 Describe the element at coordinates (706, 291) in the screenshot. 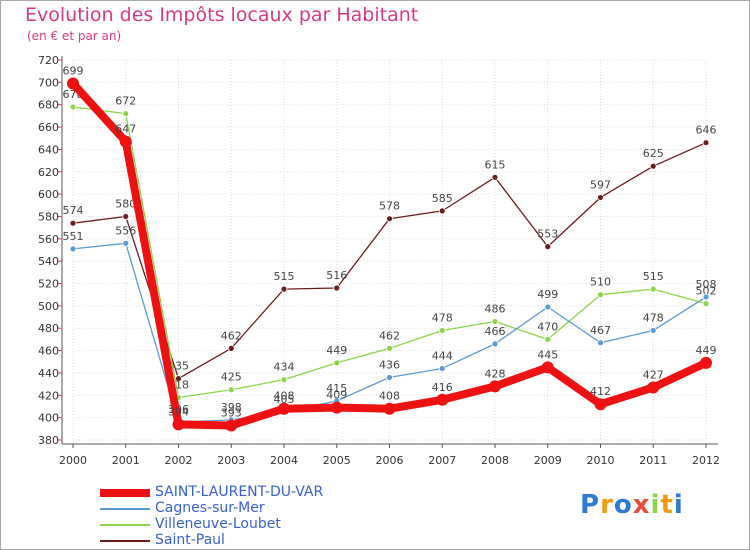

I see `data-label-villeneuve-loubet: 502` at that location.